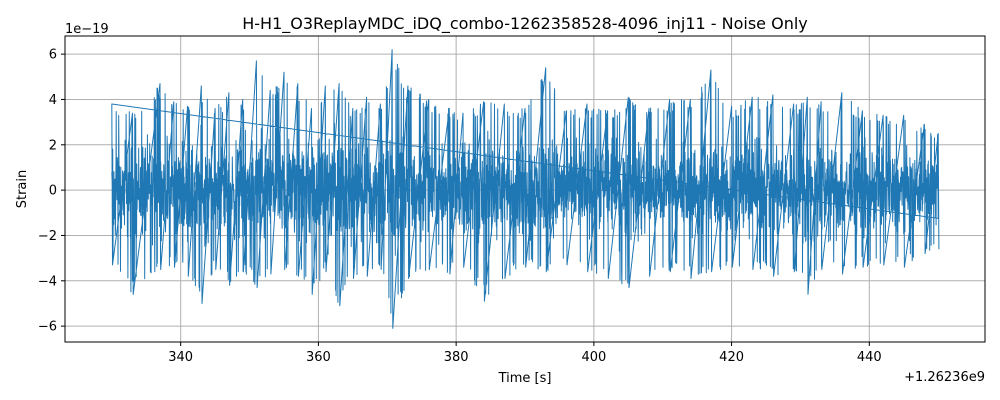 The image size is (1000, 400). I want to click on y-scale-label: 1e−19, so click(87, 29).